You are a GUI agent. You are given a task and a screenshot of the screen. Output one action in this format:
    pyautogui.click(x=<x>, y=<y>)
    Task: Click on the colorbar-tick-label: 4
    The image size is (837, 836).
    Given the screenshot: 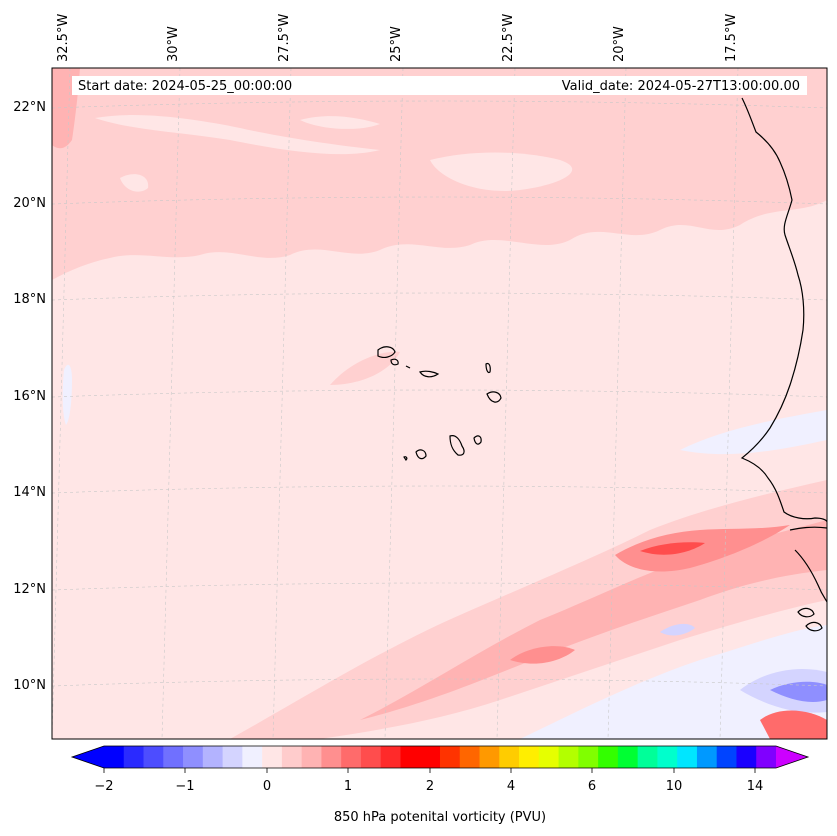 What is the action you would take?
    pyautogui.click(x=511, y=786)
    